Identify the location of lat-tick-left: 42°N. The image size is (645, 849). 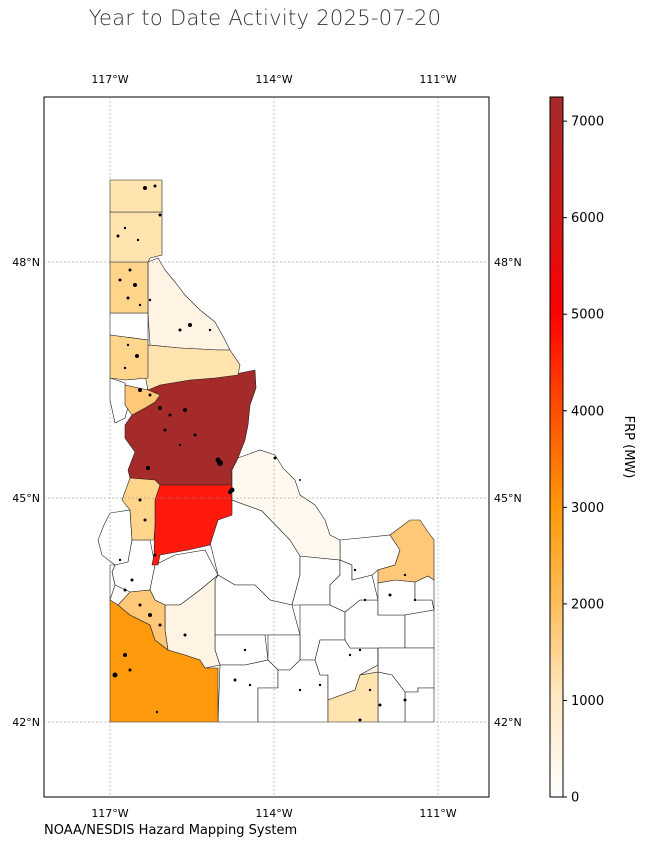
(26, 722).